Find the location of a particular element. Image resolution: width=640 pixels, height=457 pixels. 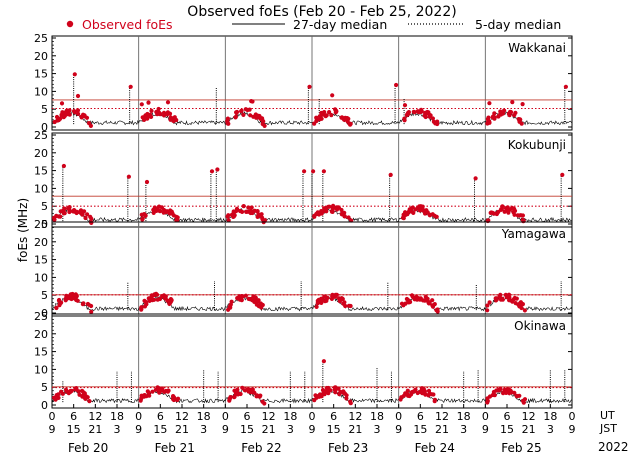

ut-tick-label: 6 is located at coordinates (507, 416).